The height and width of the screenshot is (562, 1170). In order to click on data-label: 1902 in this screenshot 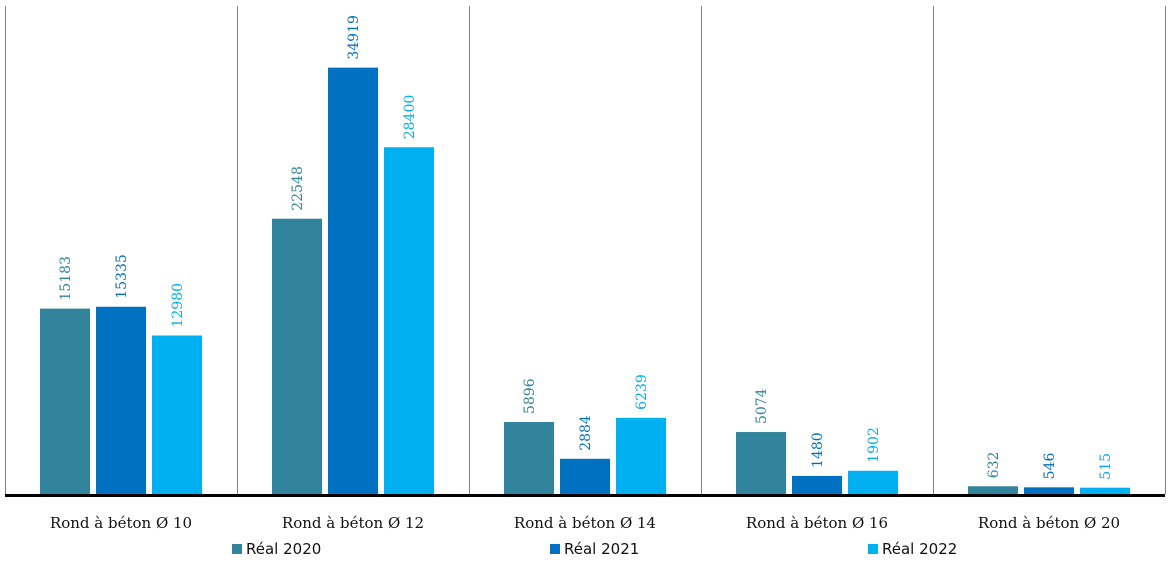, I will do `click(874, 445)`.